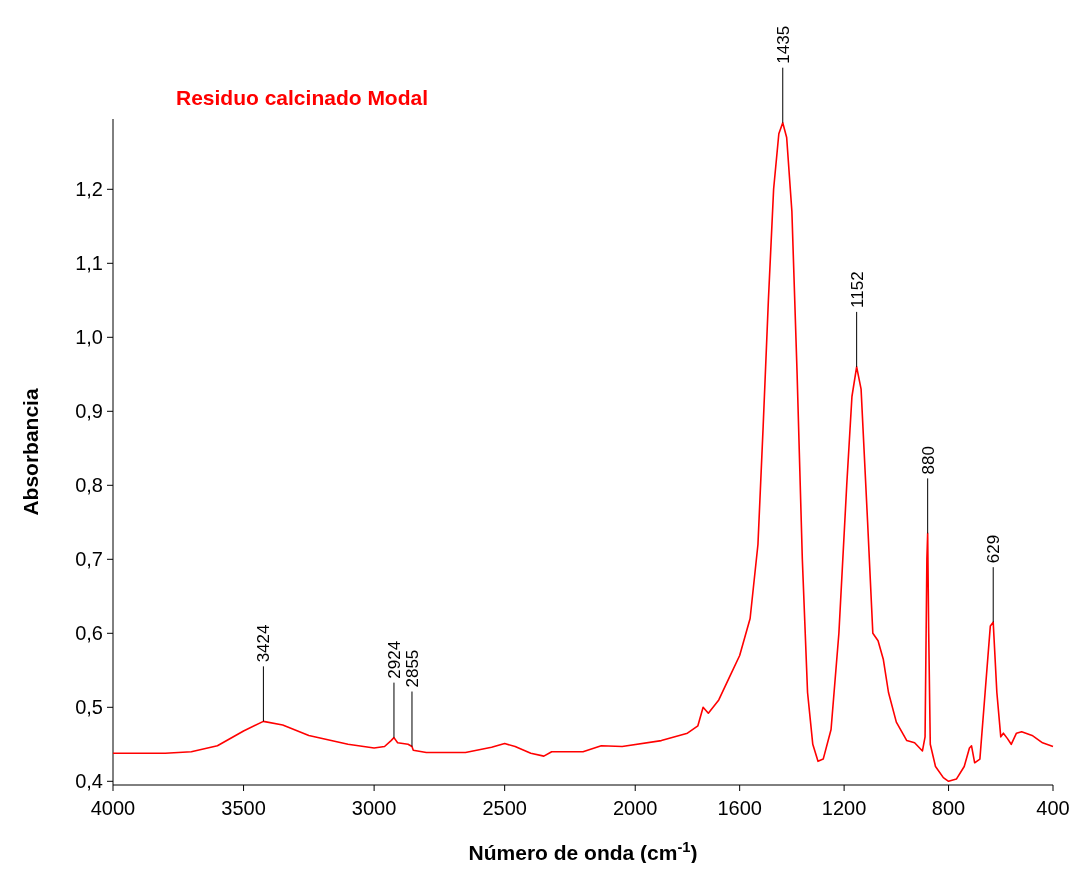  I want to click on y-tick-label: 0,7, so click(89, 559).